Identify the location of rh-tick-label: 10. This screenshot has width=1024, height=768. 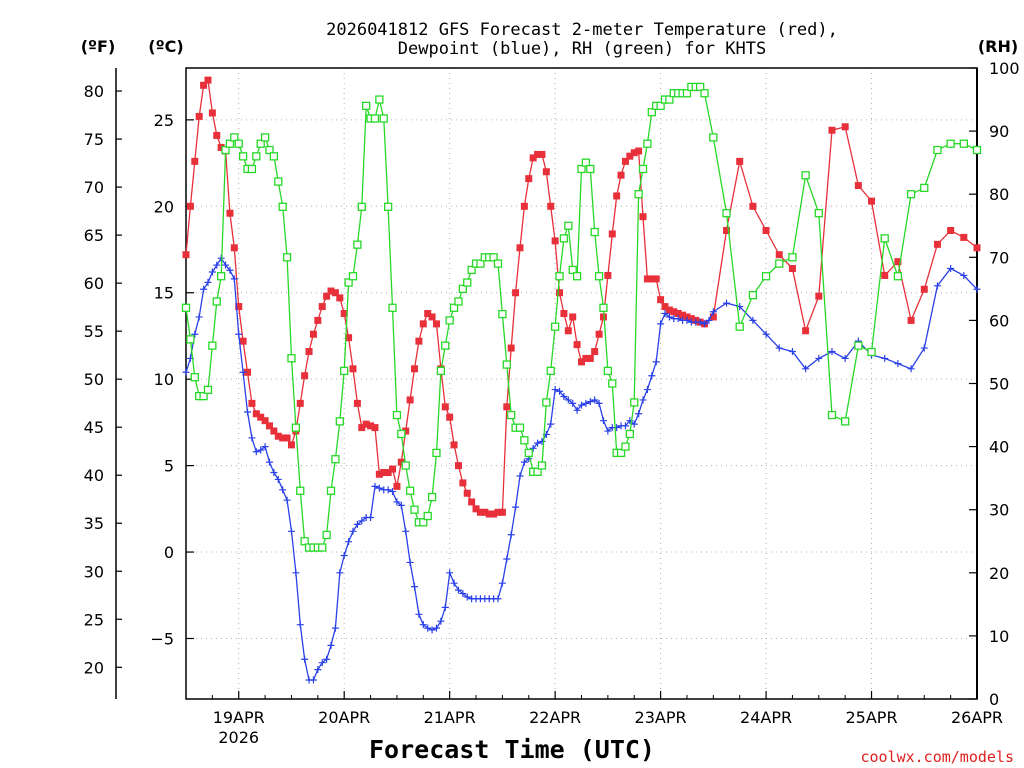
(999, 636).